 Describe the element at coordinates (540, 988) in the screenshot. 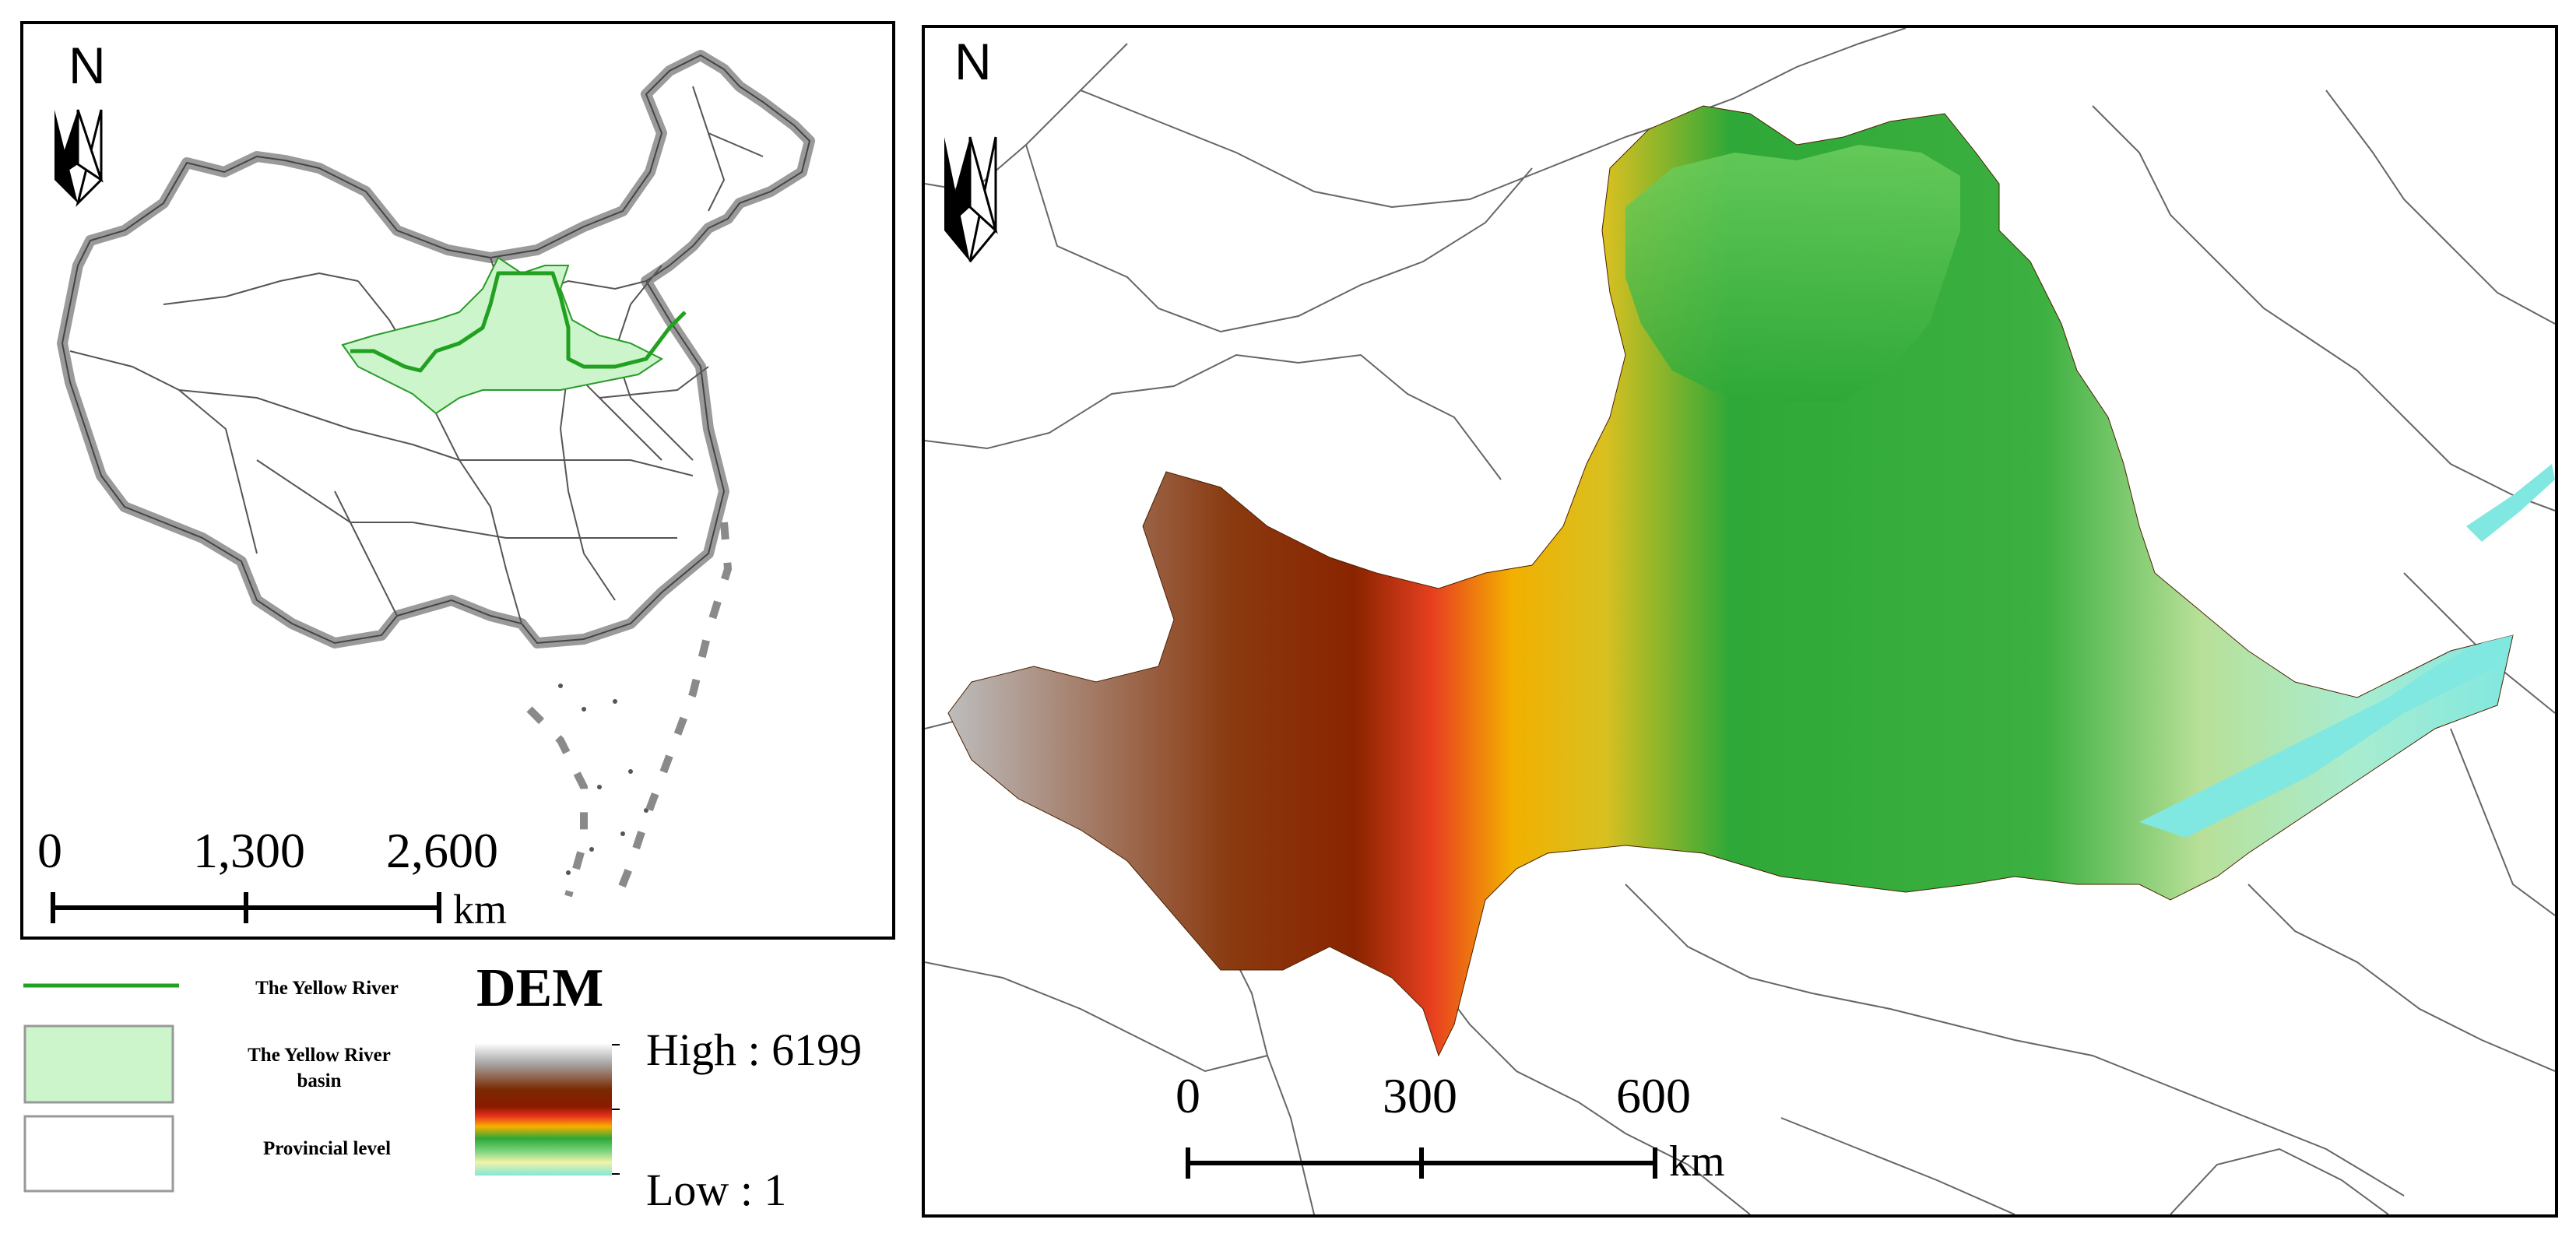

I see `dem-title: DEM` at that location.